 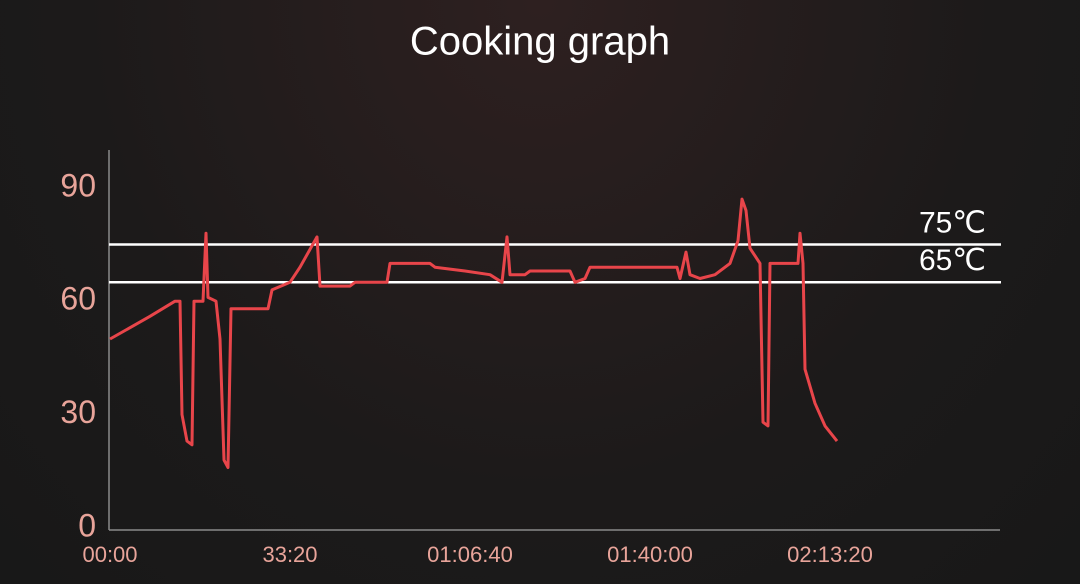 What do you see at coordinates (952, 222) in the screenshot?
I see `reference-label: 75℃` at bounding box center [952, 222].